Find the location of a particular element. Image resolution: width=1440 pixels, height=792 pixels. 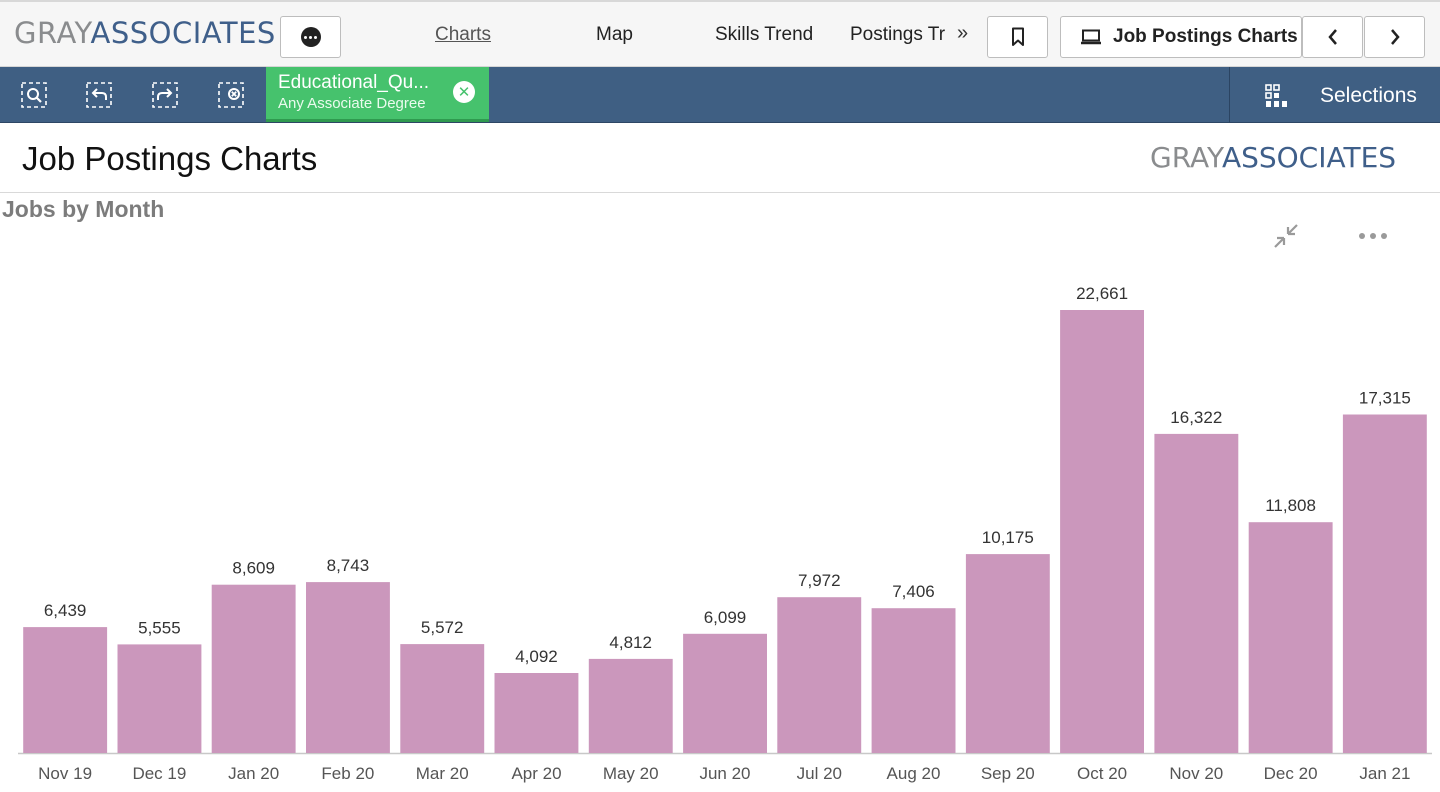

chevron-right-icon is located at coordinates (1395, 37).